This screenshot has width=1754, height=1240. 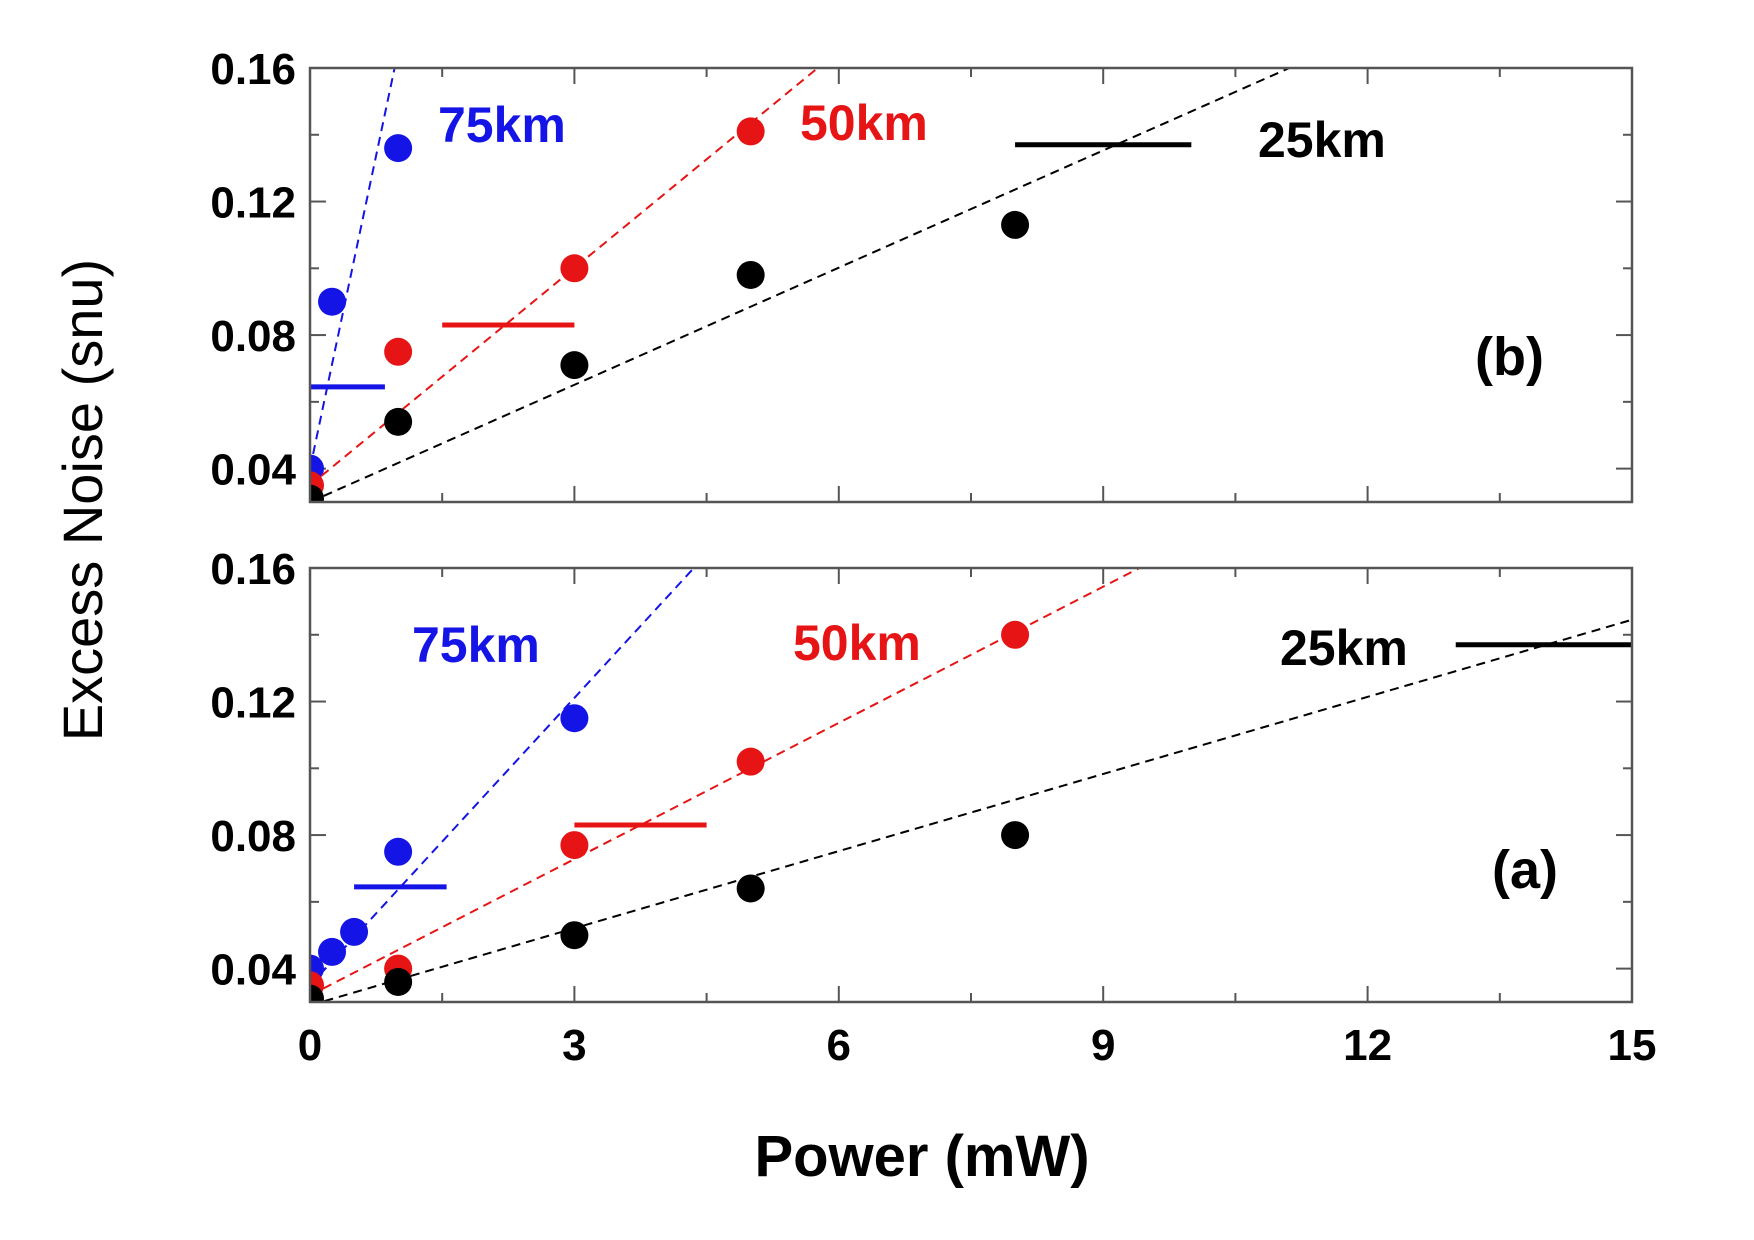 I want to click on x-tick-label: 6, so click(x=839, y=1045).